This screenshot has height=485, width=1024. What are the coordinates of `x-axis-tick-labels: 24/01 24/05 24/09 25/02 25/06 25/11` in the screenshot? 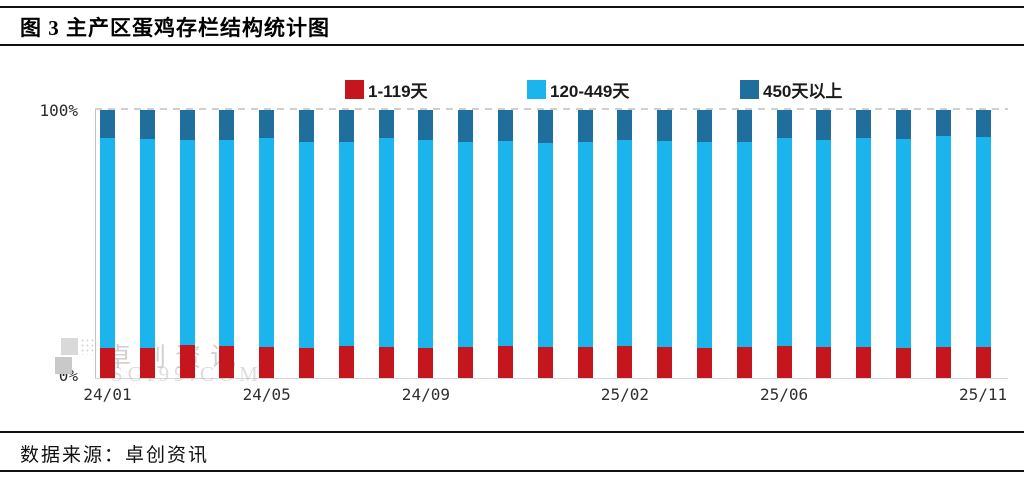 It's located at (545, 396).